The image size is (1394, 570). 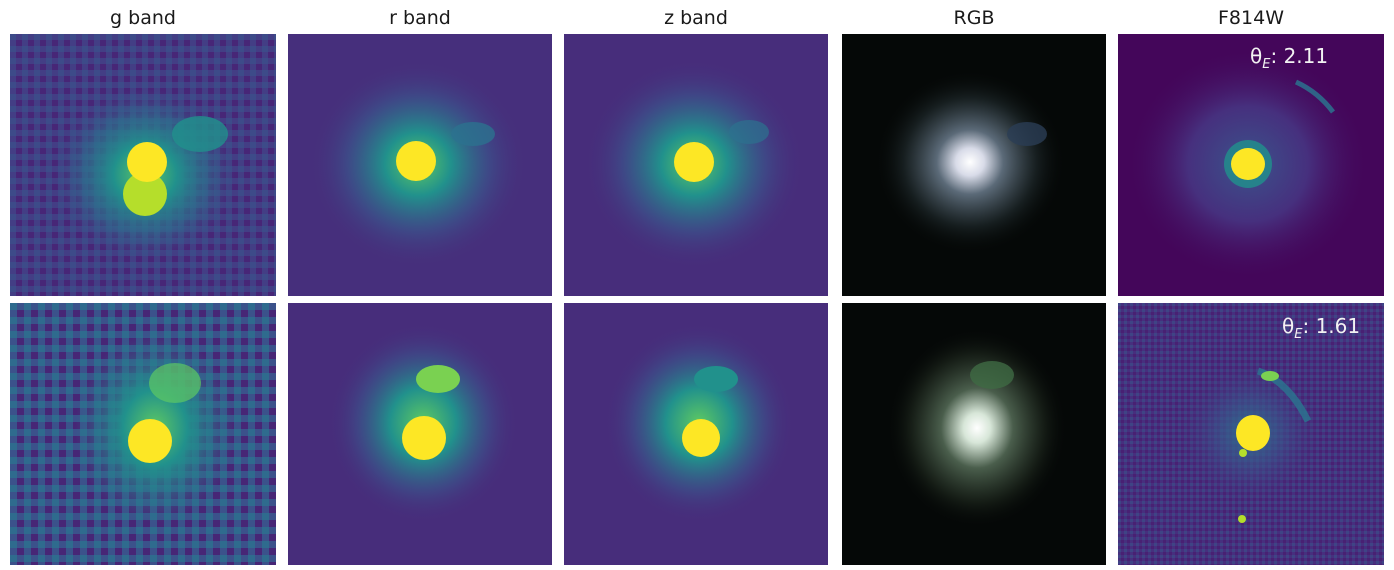 I want to click on column-title-r-band: r band, so click(x=420, y=18).